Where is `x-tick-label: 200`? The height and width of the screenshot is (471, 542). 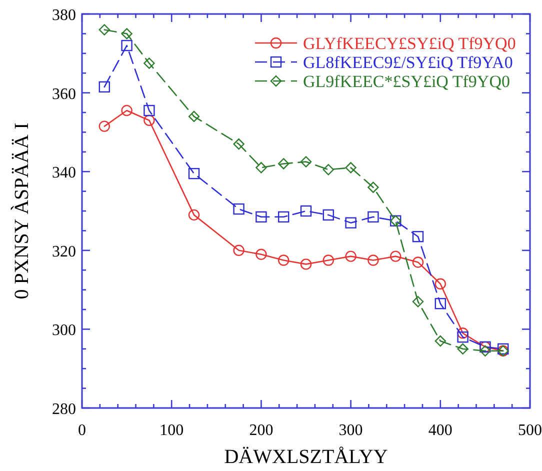
x-tick-label: 200 is located at coordinates (261, 430).